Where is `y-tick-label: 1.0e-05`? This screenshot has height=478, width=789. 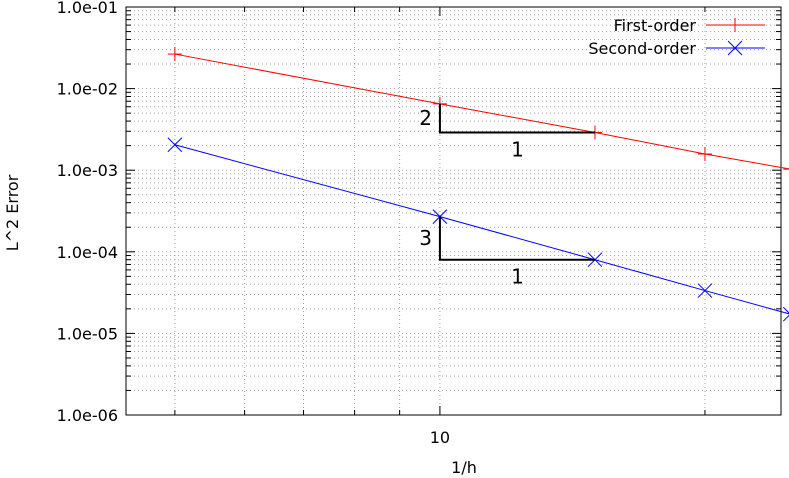
y-tick-label: 1.0e-05 is located at coordinates (87, 333).